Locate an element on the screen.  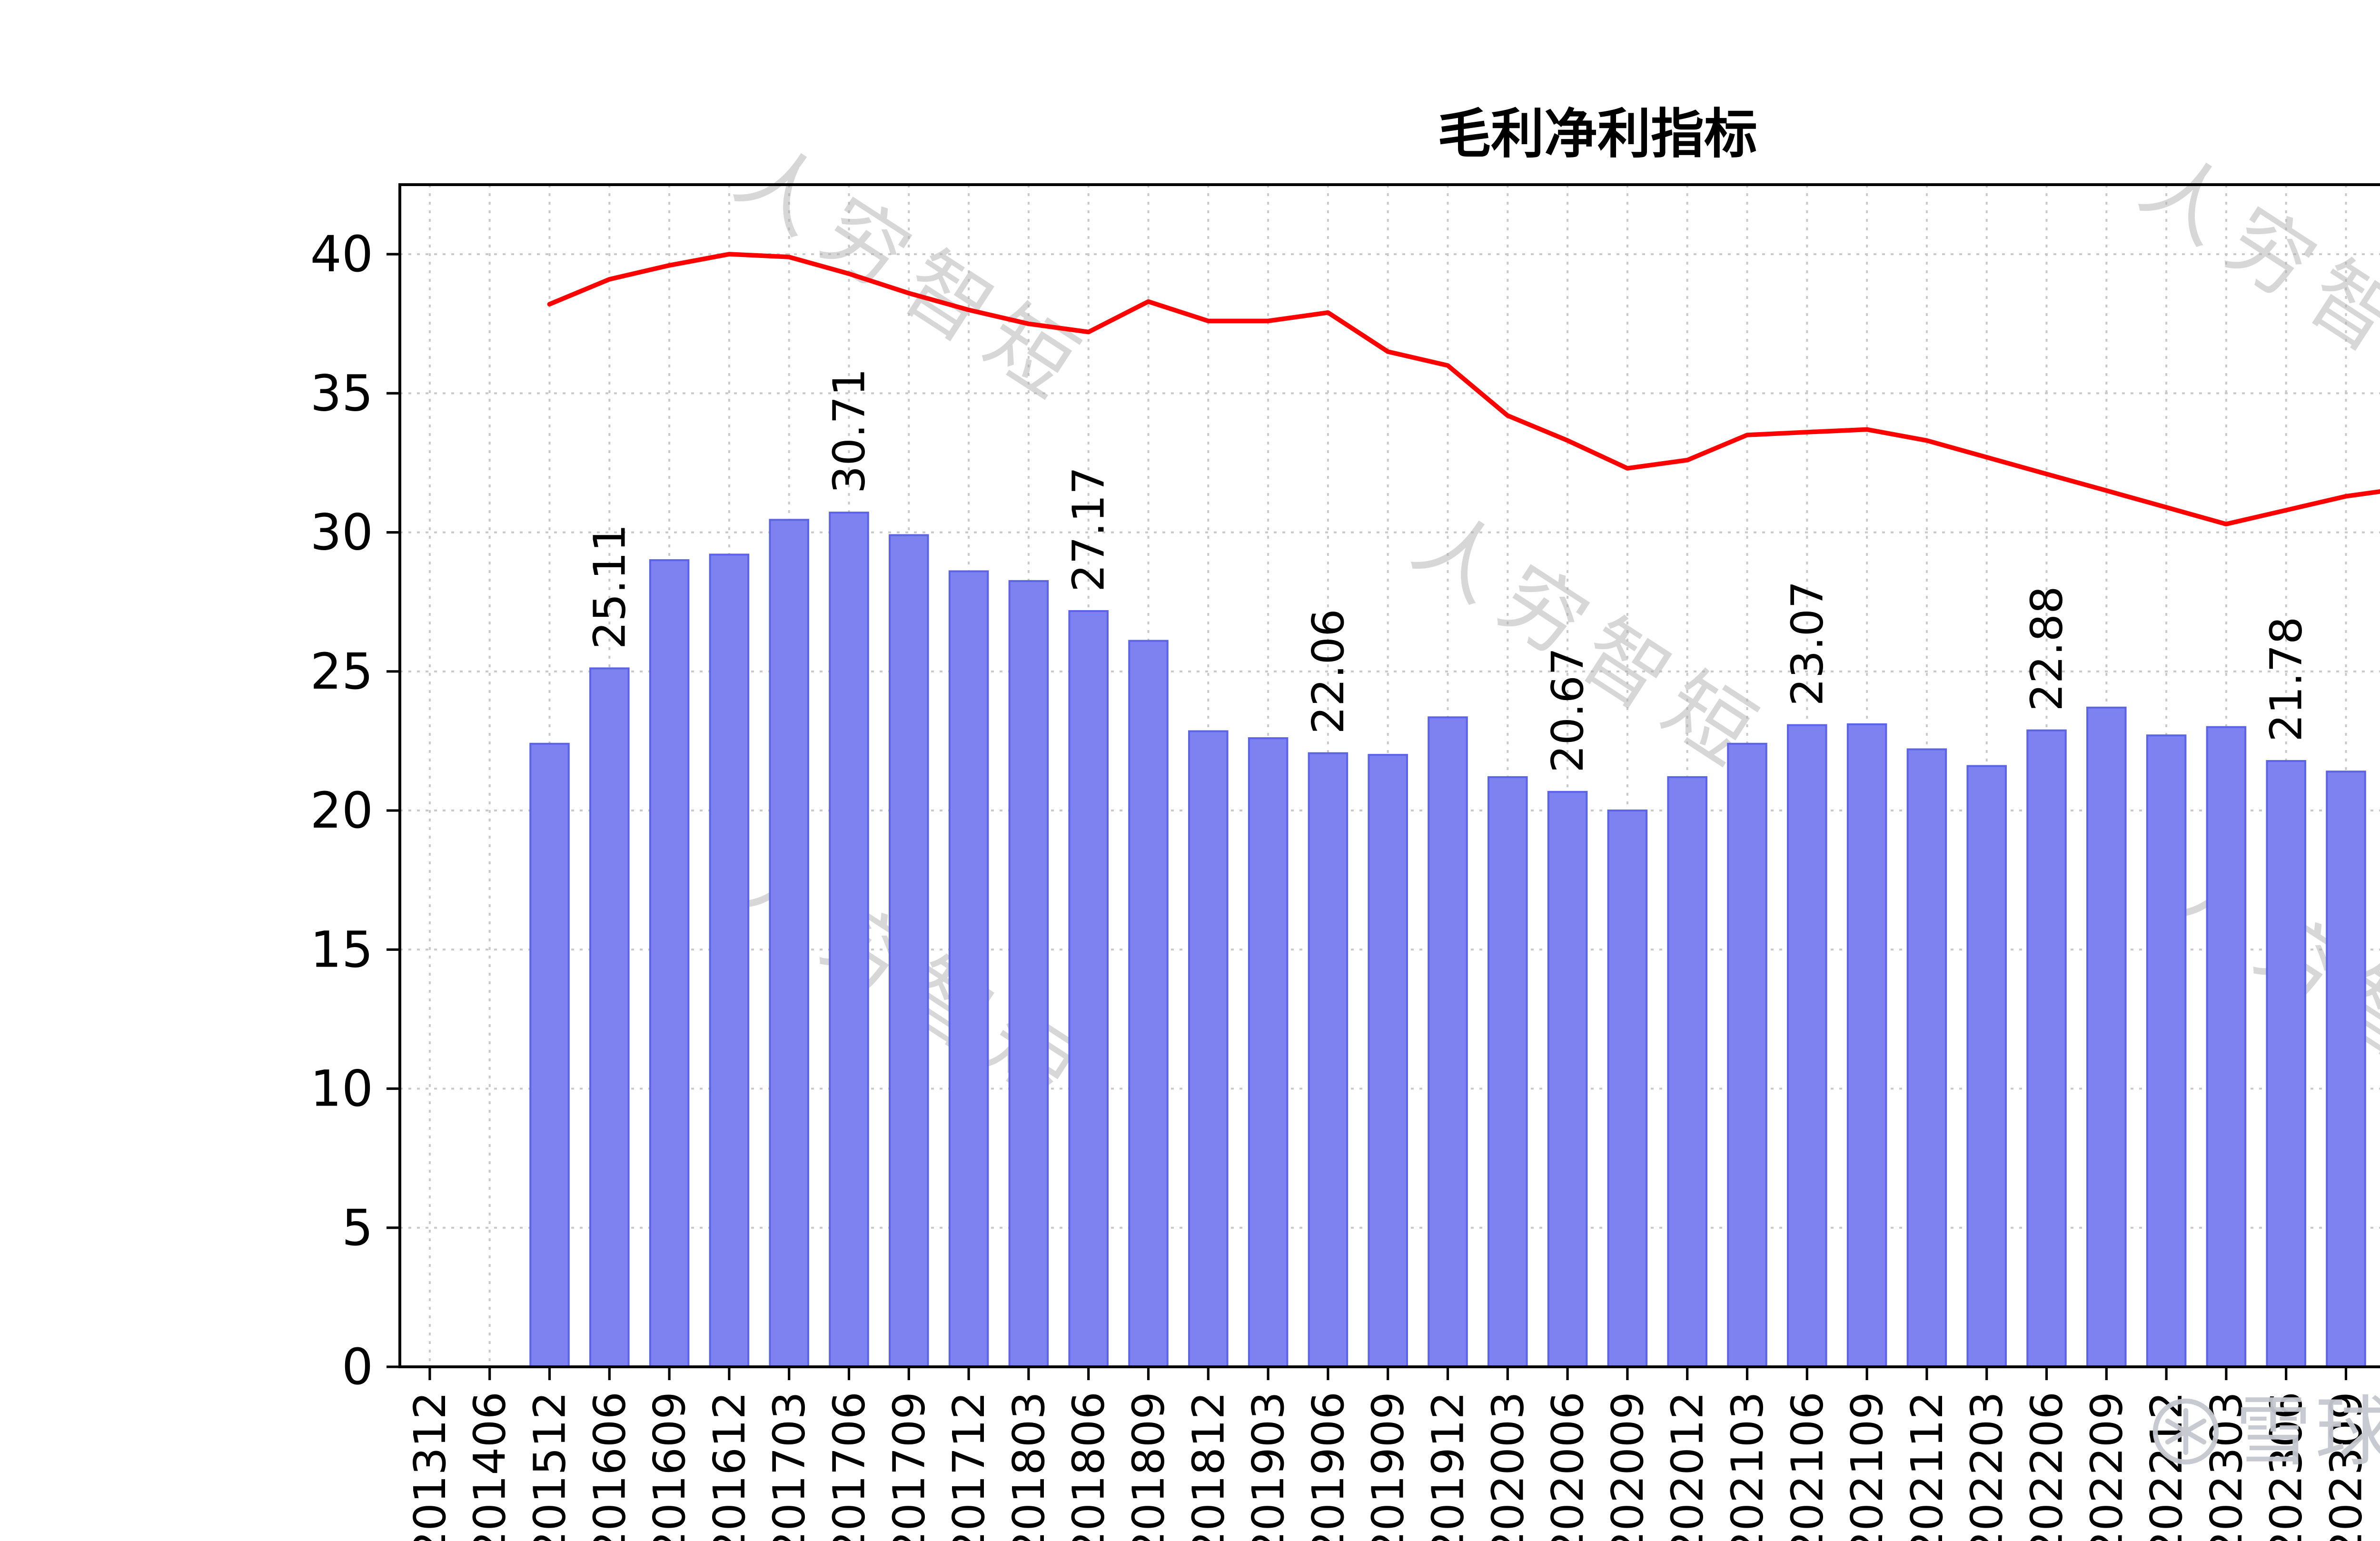
xtick-label-202009: 202009 is located at coordinates (1627, 1466).